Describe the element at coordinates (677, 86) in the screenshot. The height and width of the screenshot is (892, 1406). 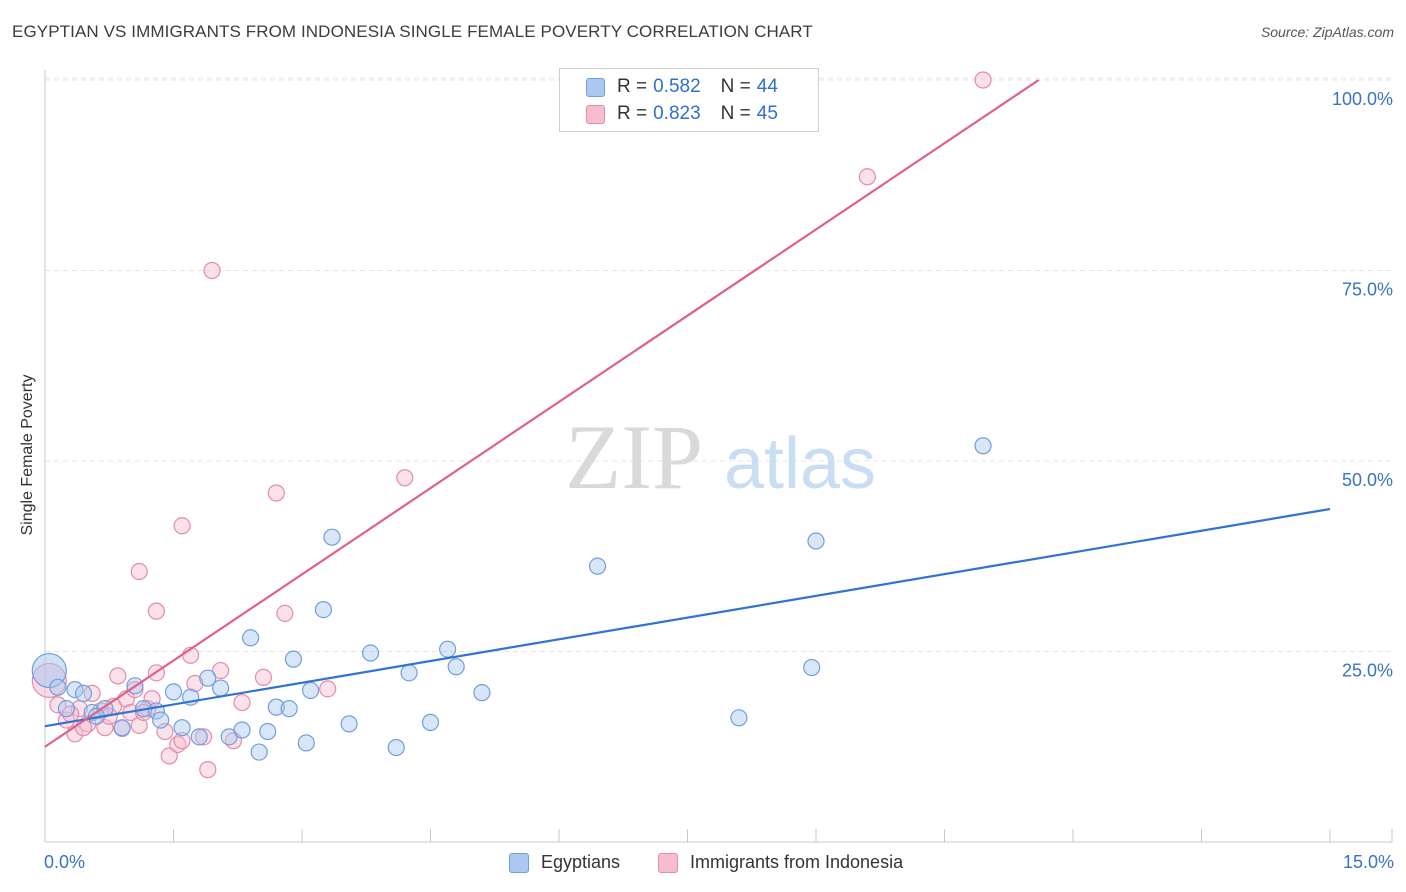
I see `legend-r-value: 0.582` at that location.